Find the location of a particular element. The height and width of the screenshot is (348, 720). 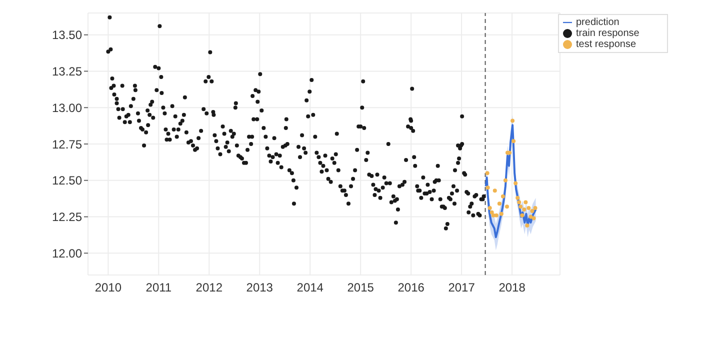

y-tick-label: 13.50 is located at coordinates (67, 35).